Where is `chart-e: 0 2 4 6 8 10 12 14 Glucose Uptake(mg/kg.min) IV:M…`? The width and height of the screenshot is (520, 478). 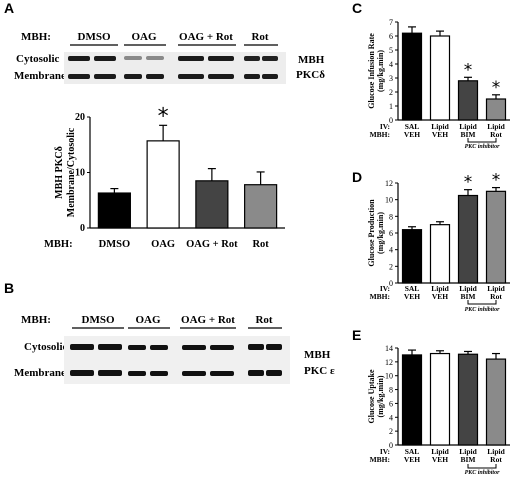
chart-e: 0 2 4 6 8 10 12 14 Glucose Uptake(mg/kg.min) IV:M… is located at coordinates (438, 410).